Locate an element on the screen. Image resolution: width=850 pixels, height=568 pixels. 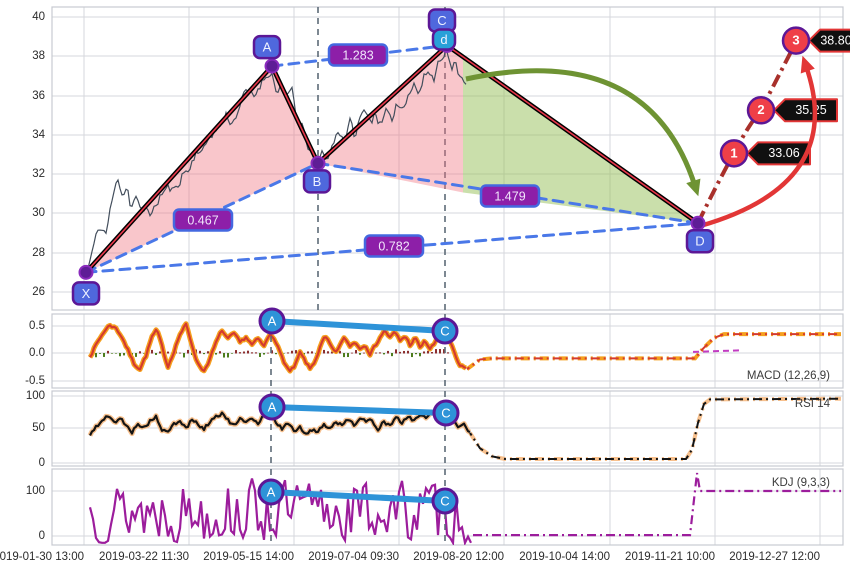
y-tick-label: 0 is located at coordinates (42, 463).